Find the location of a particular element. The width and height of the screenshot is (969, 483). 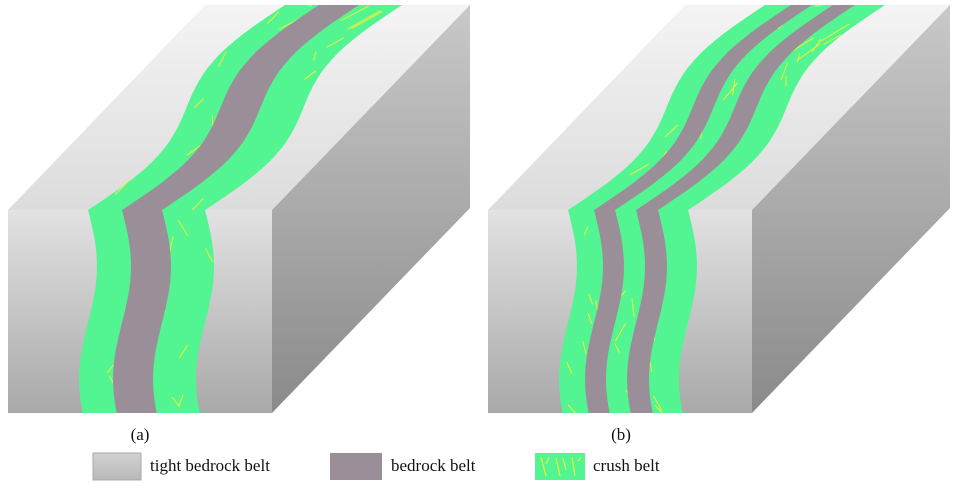

panel-label: (a) is located at coordinates (140, 434).